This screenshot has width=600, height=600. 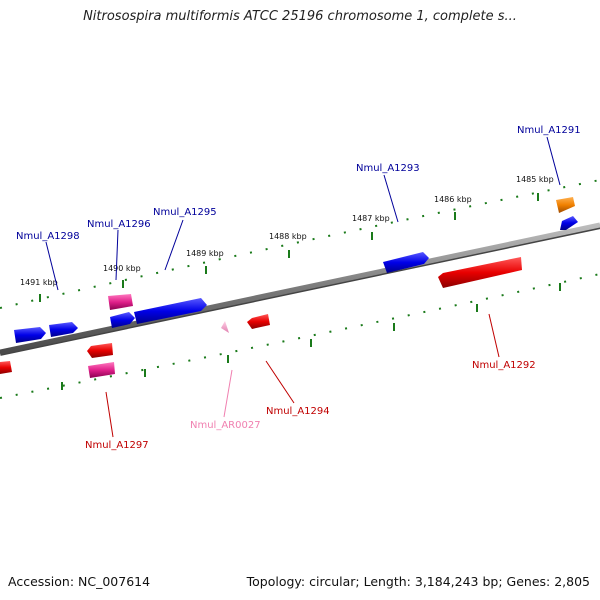 I want to click on kbp-label: 1490 kbp, so click(x=122, y=268).